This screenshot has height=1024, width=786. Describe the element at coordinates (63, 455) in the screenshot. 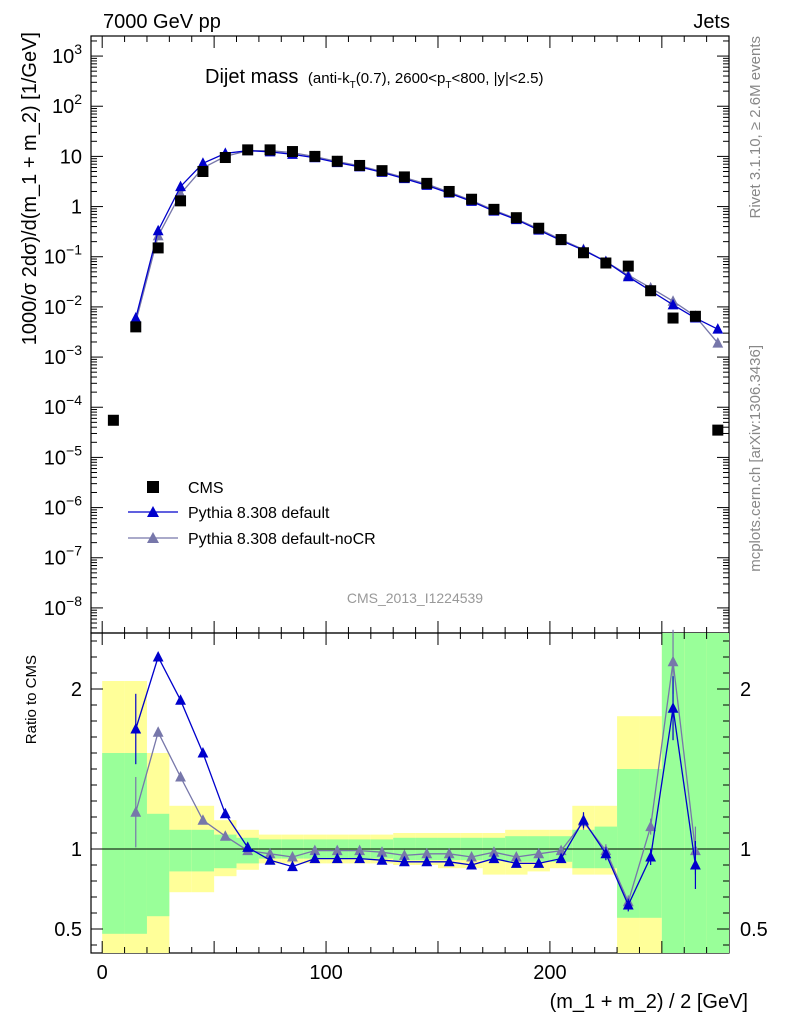

I see `y-tick-label: 10⁻⁵` at that location.